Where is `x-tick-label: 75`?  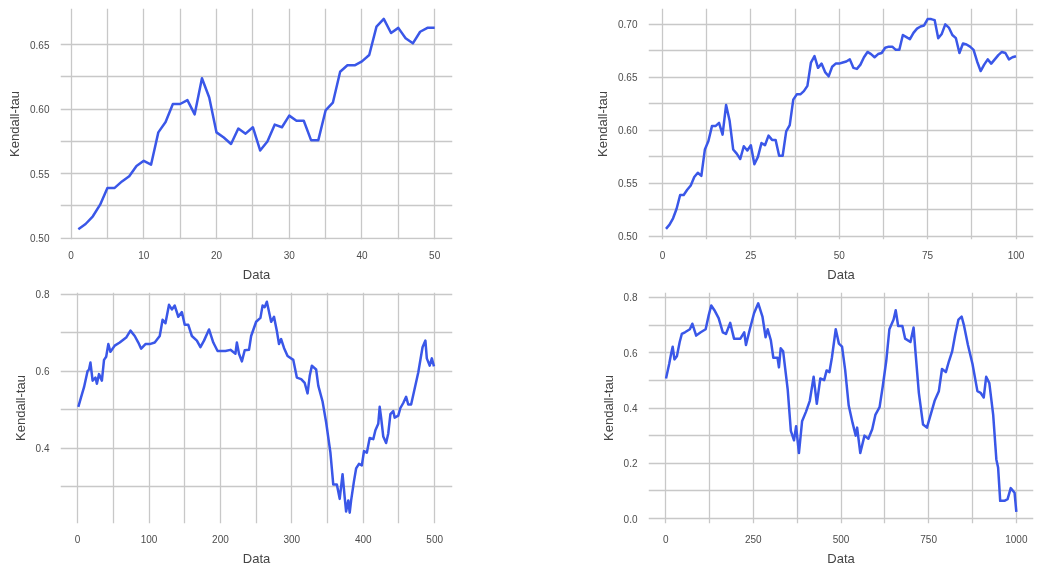
x-tick-label: 75 is located at coordinates (928, 255).